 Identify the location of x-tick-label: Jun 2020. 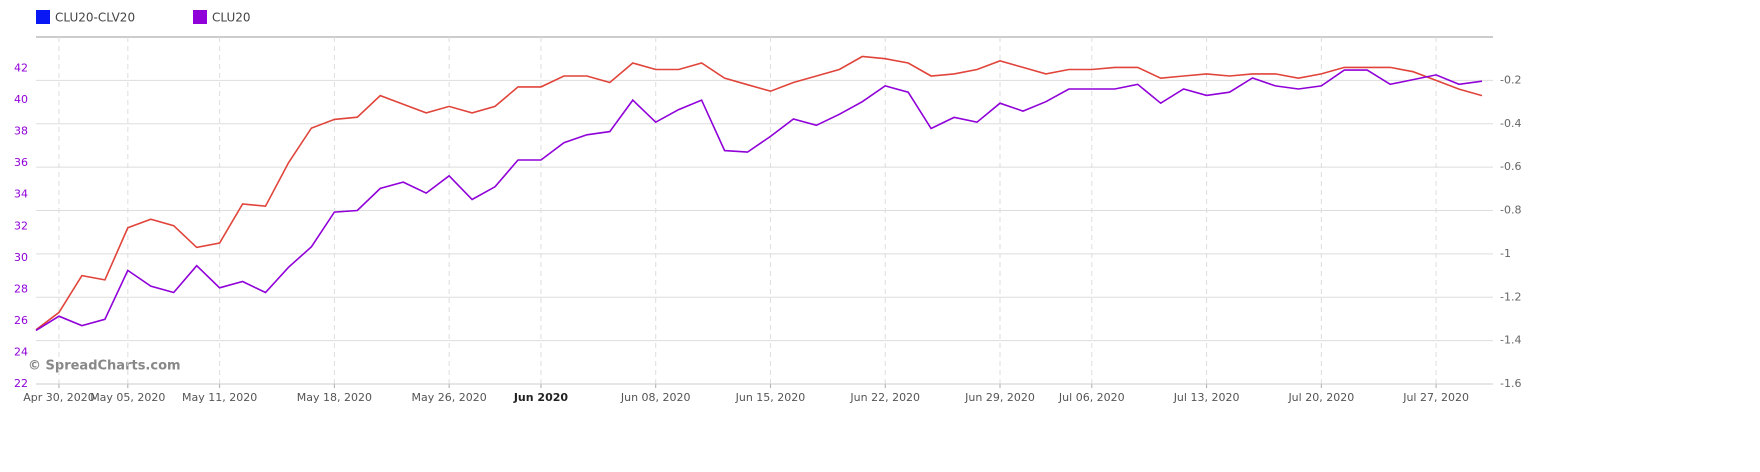
(541, 397).